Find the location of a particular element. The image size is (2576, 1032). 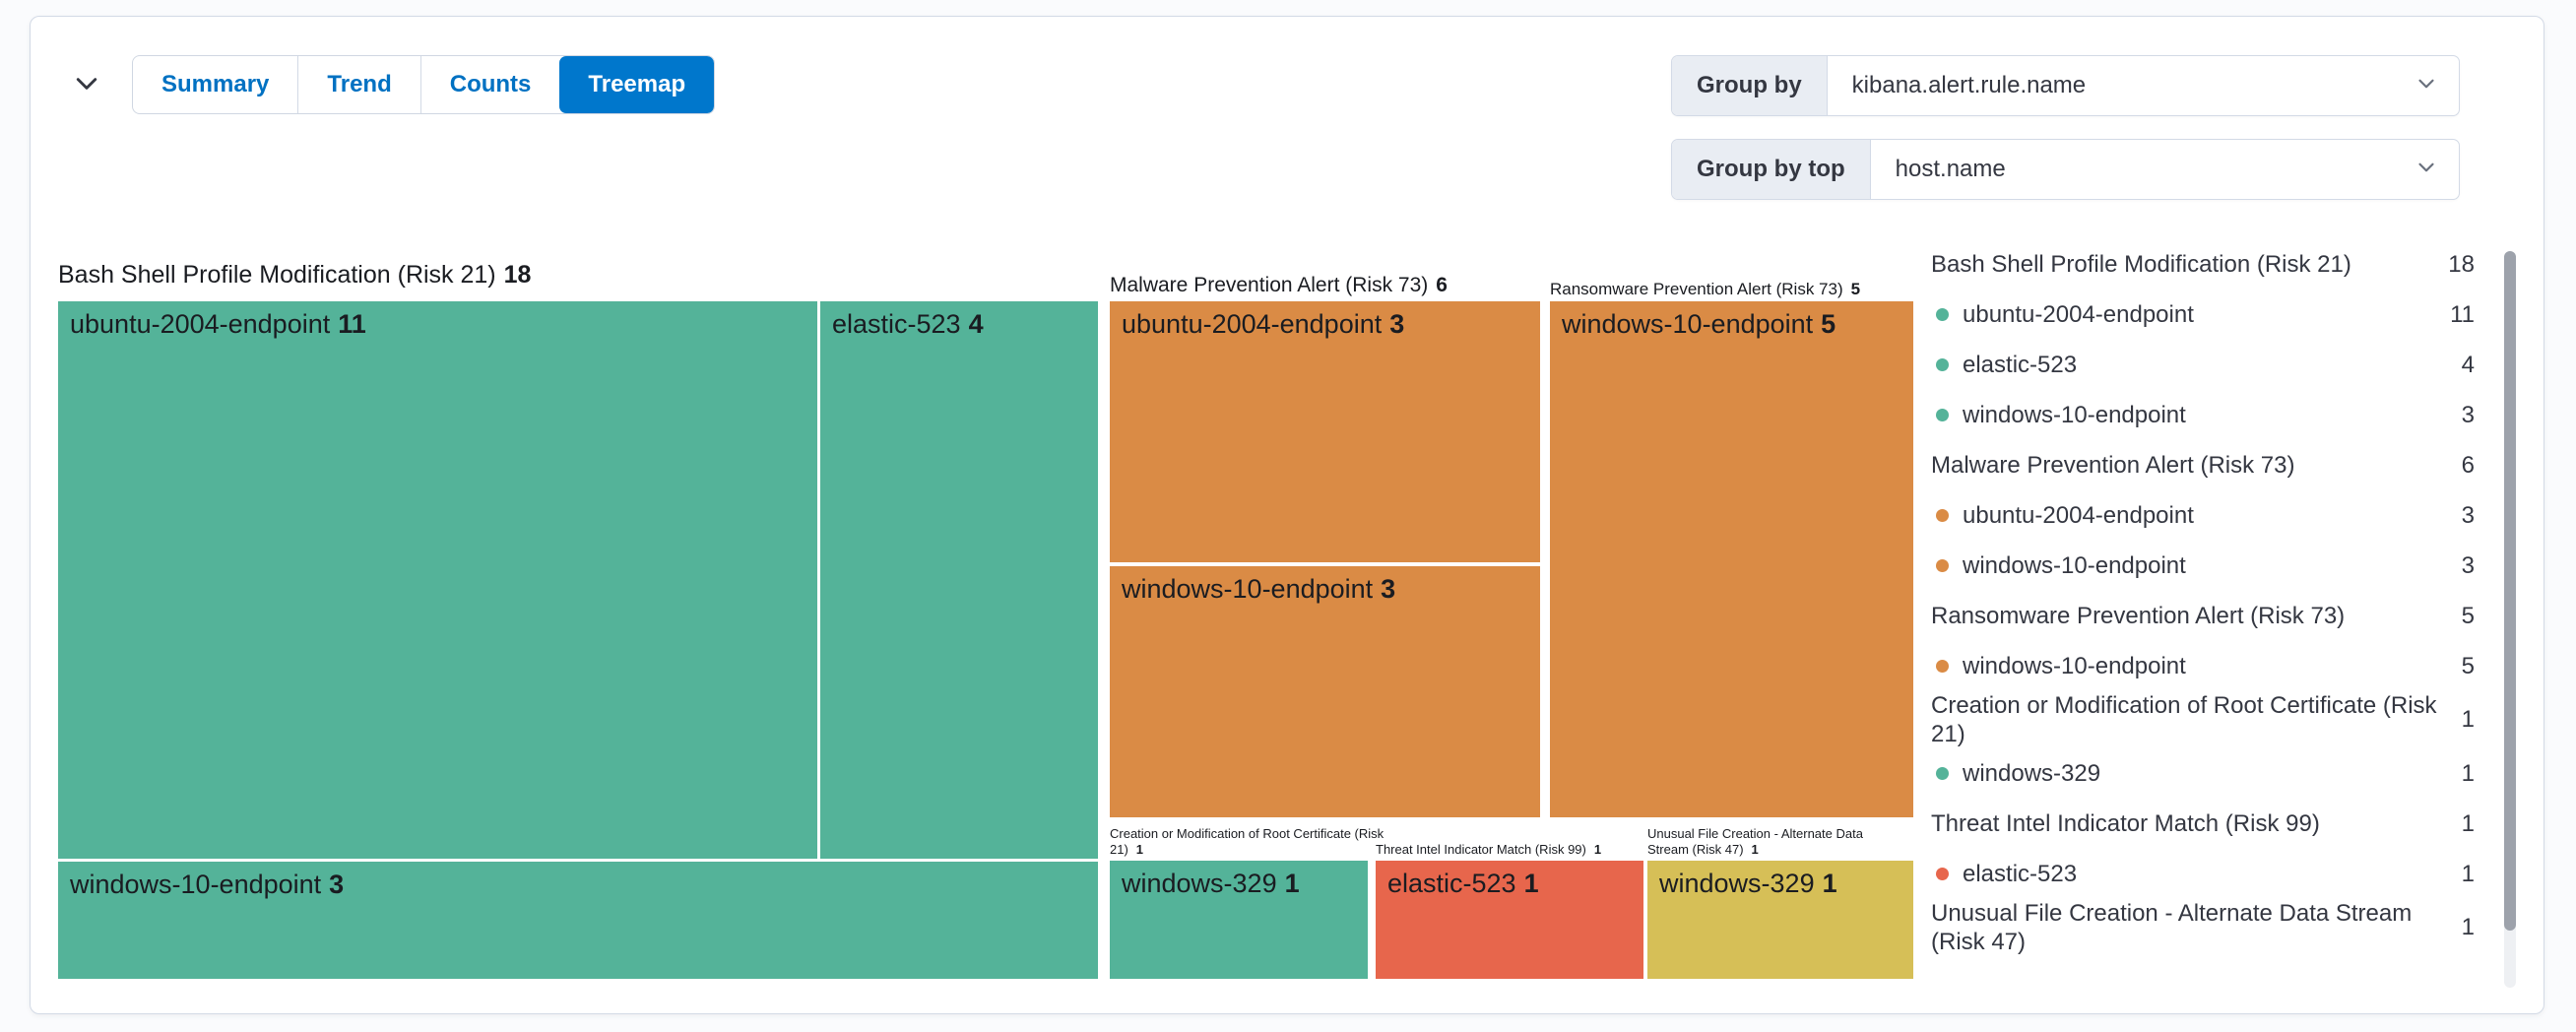

tile-label: ubuntu-2004-endpoint 11 is located at coordinates (218, 324).